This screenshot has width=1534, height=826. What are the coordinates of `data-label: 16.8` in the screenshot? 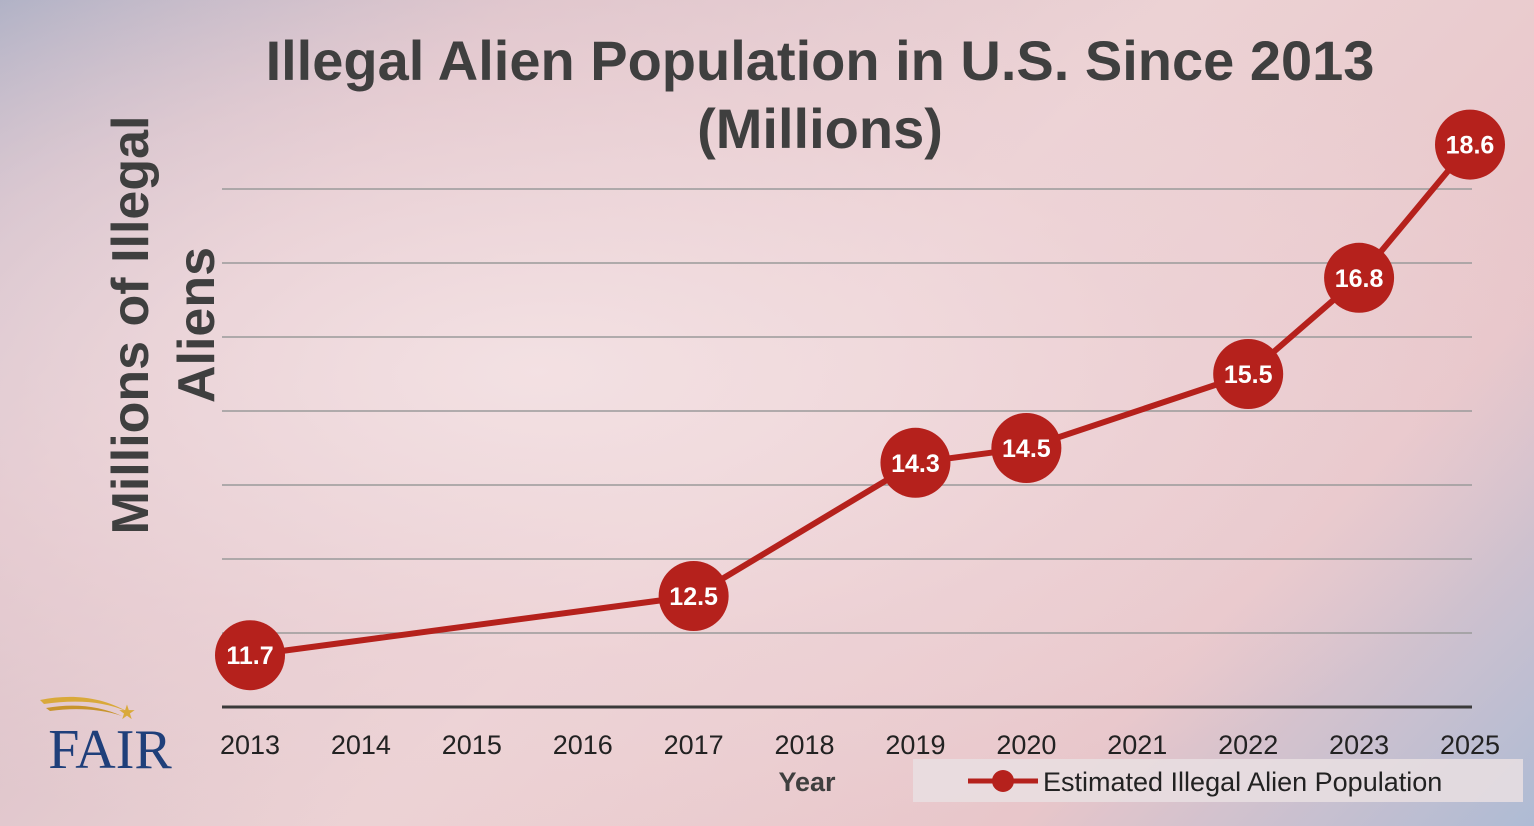 It's located at (1359, 279).